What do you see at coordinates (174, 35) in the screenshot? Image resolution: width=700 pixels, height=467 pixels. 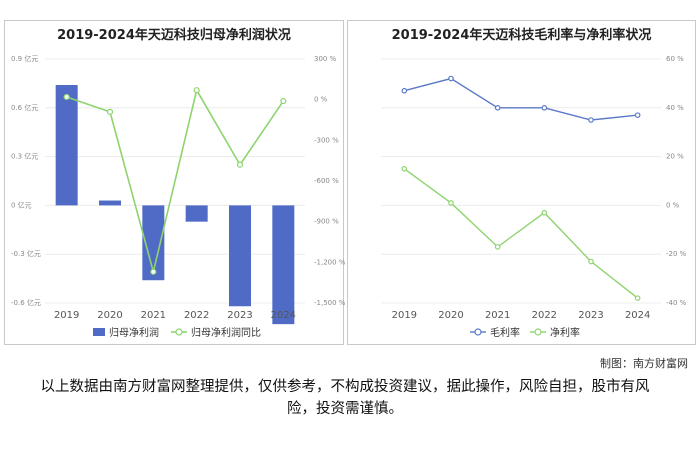 I see `left-chart-title: 2019-2024年天迈科技归母净利润状况` at bounding box center [174, 35].